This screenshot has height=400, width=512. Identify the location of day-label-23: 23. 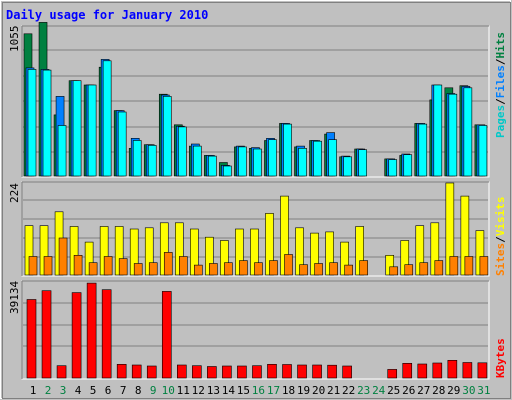
(363, 390).